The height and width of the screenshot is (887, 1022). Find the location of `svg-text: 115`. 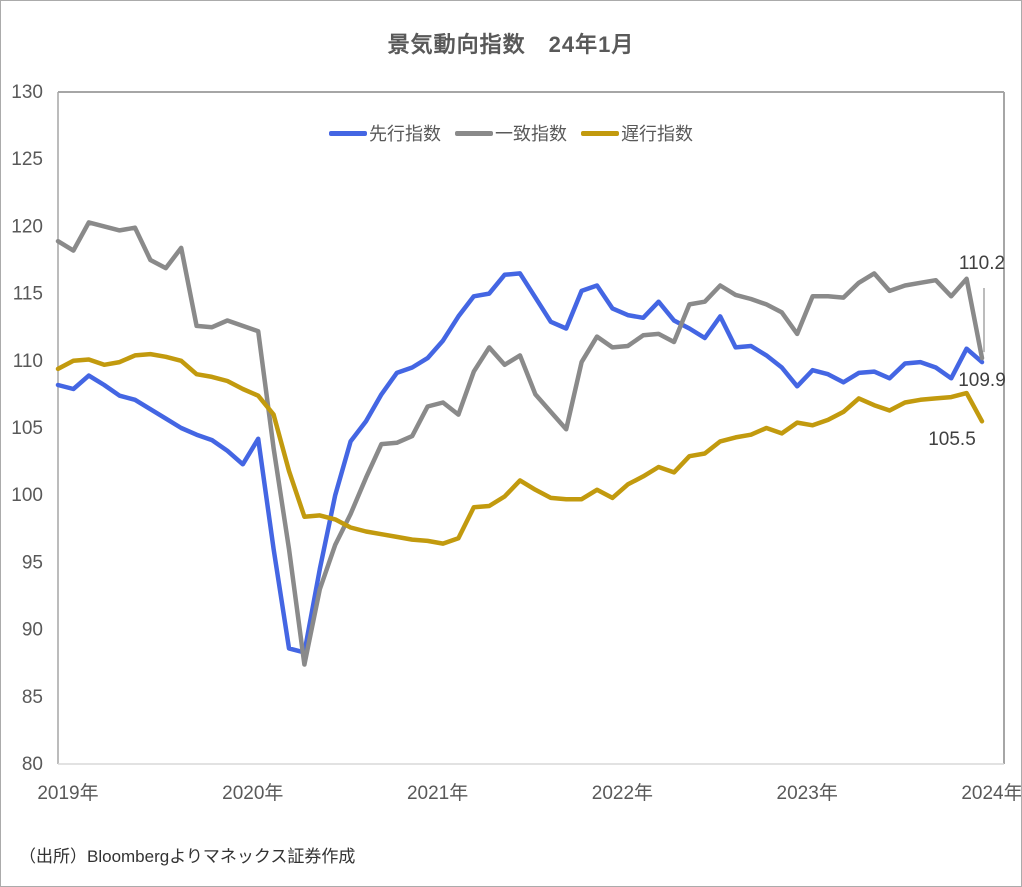

svg-text: 115 is located at coordinates (28, 294).